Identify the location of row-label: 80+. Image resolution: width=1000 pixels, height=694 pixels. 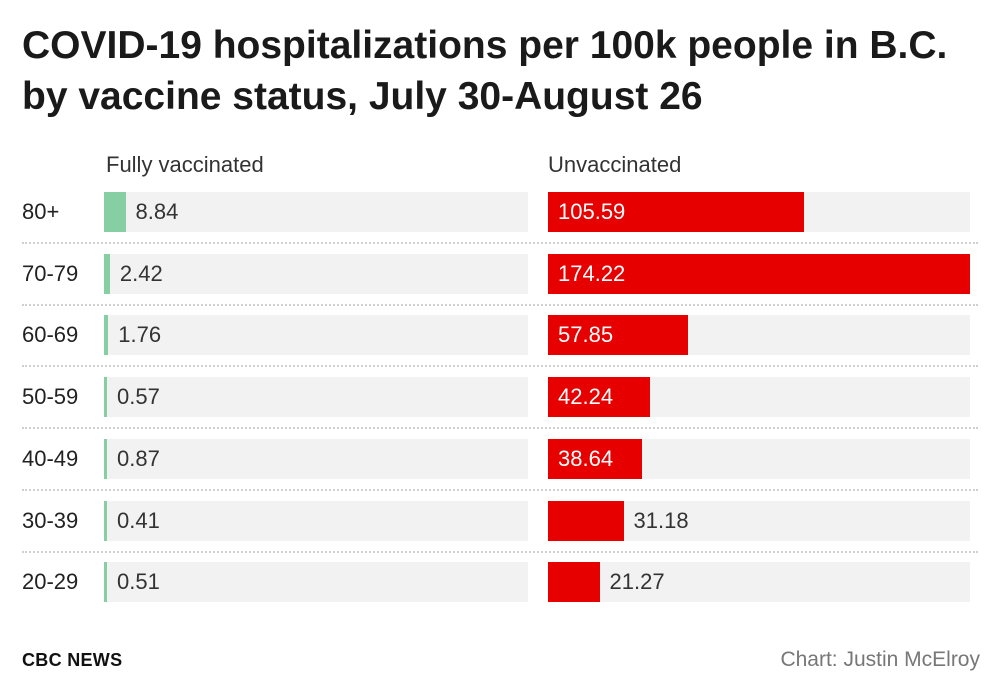
(41, 211).